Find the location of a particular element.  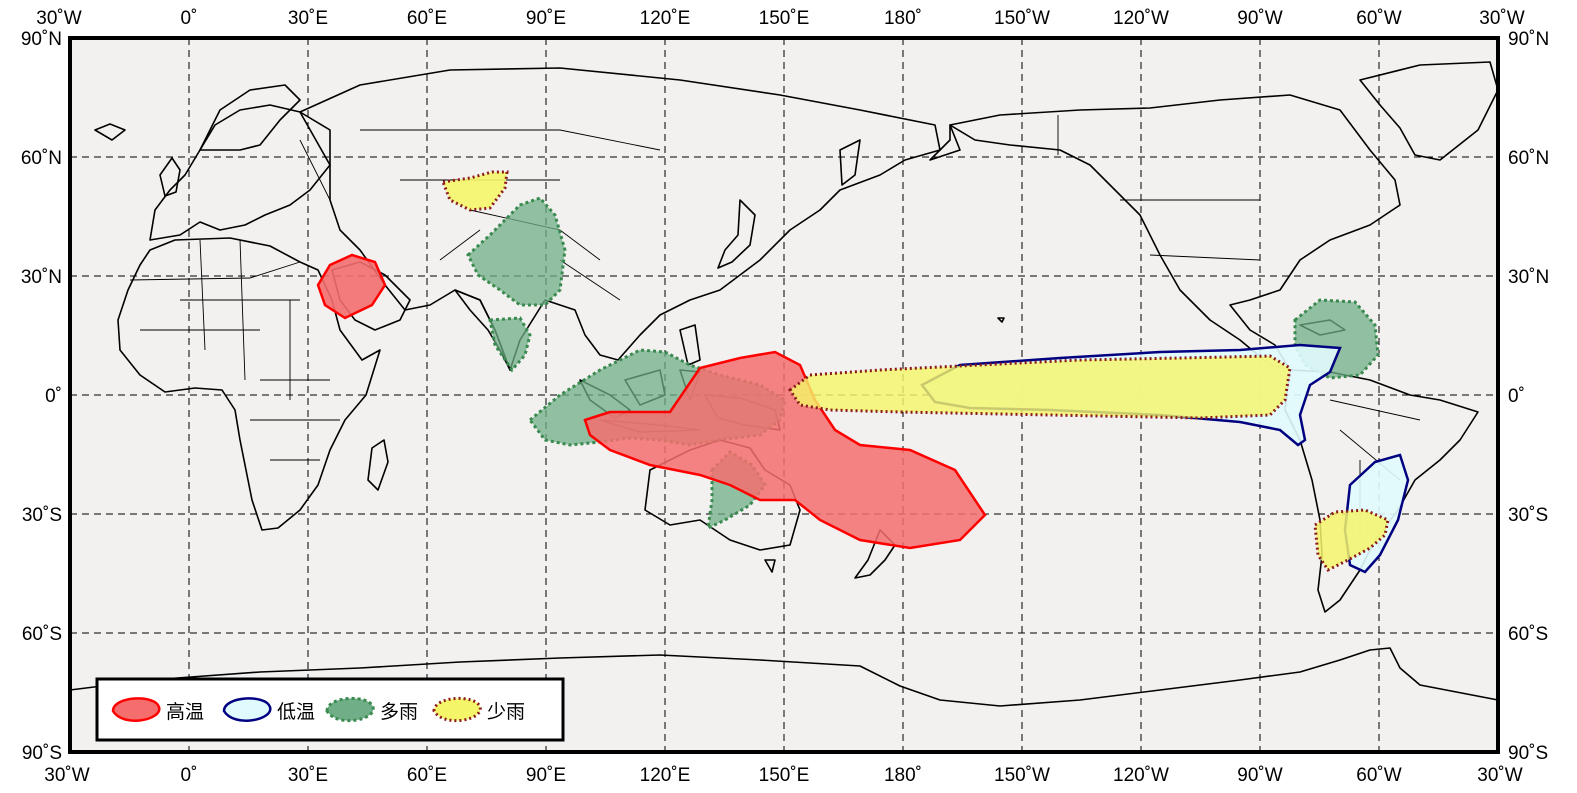

top-tick: 150˚E is located at coordinates (784, 18).